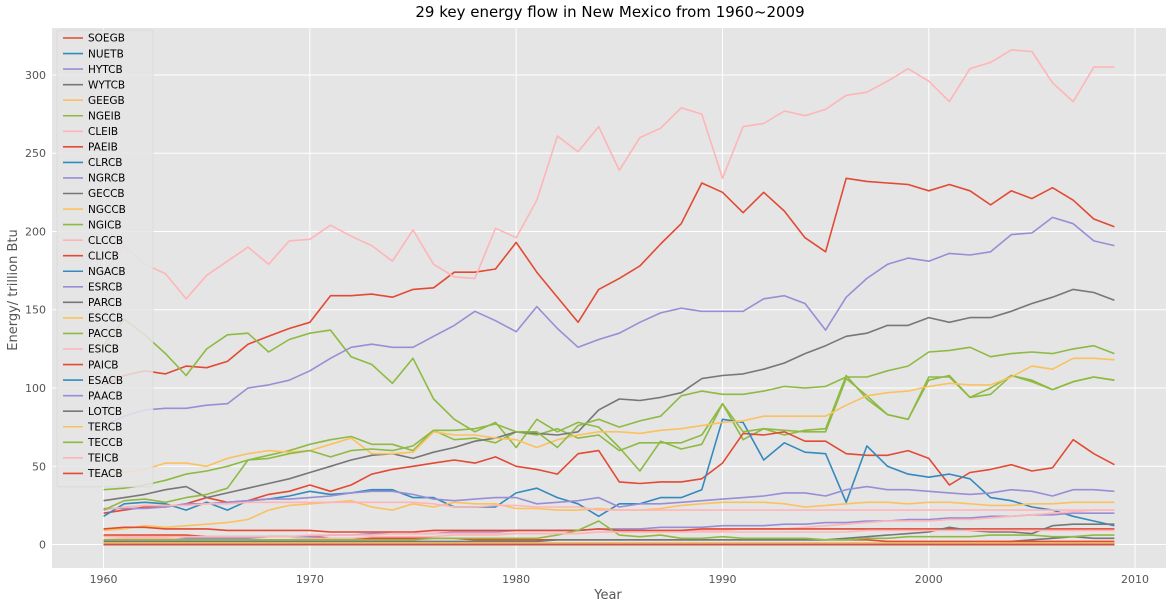 This screenshot has height=609, width=1176. I want to click on legend-label: CLRCB, so click(105, 163).